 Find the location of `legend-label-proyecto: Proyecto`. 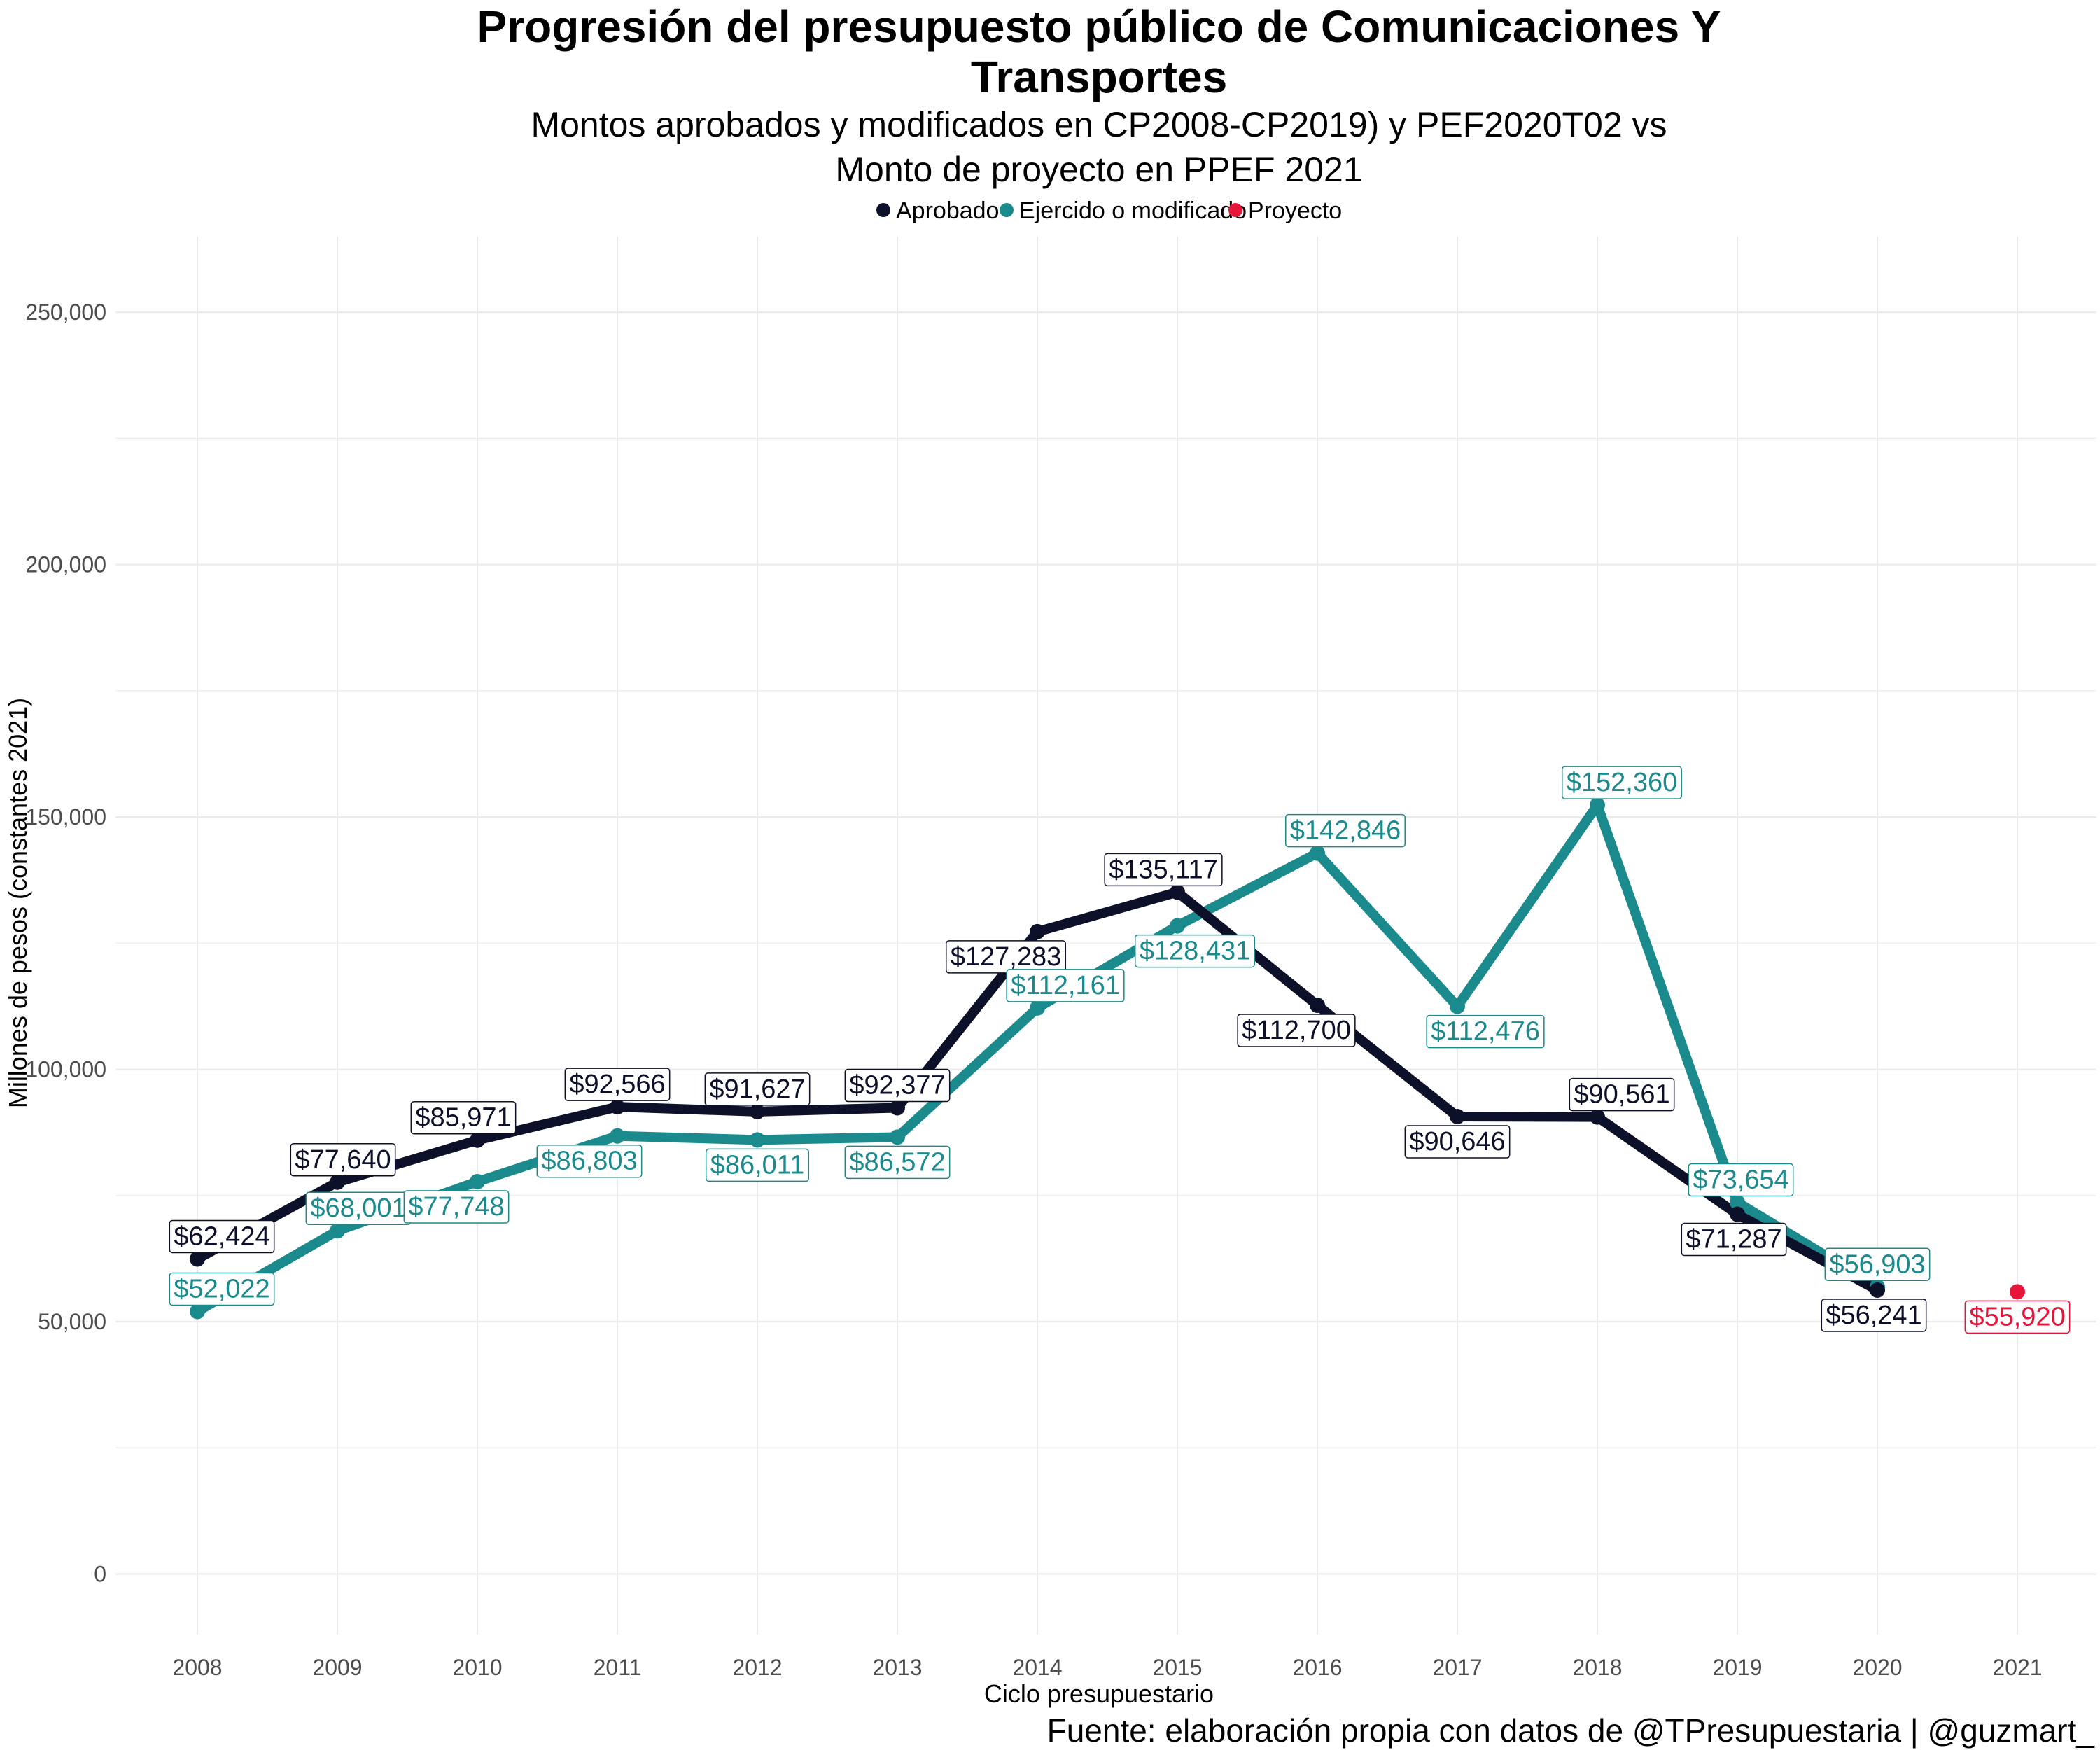

legend-label-proyecto: Proyecto is located at coordinates (1295, 210).